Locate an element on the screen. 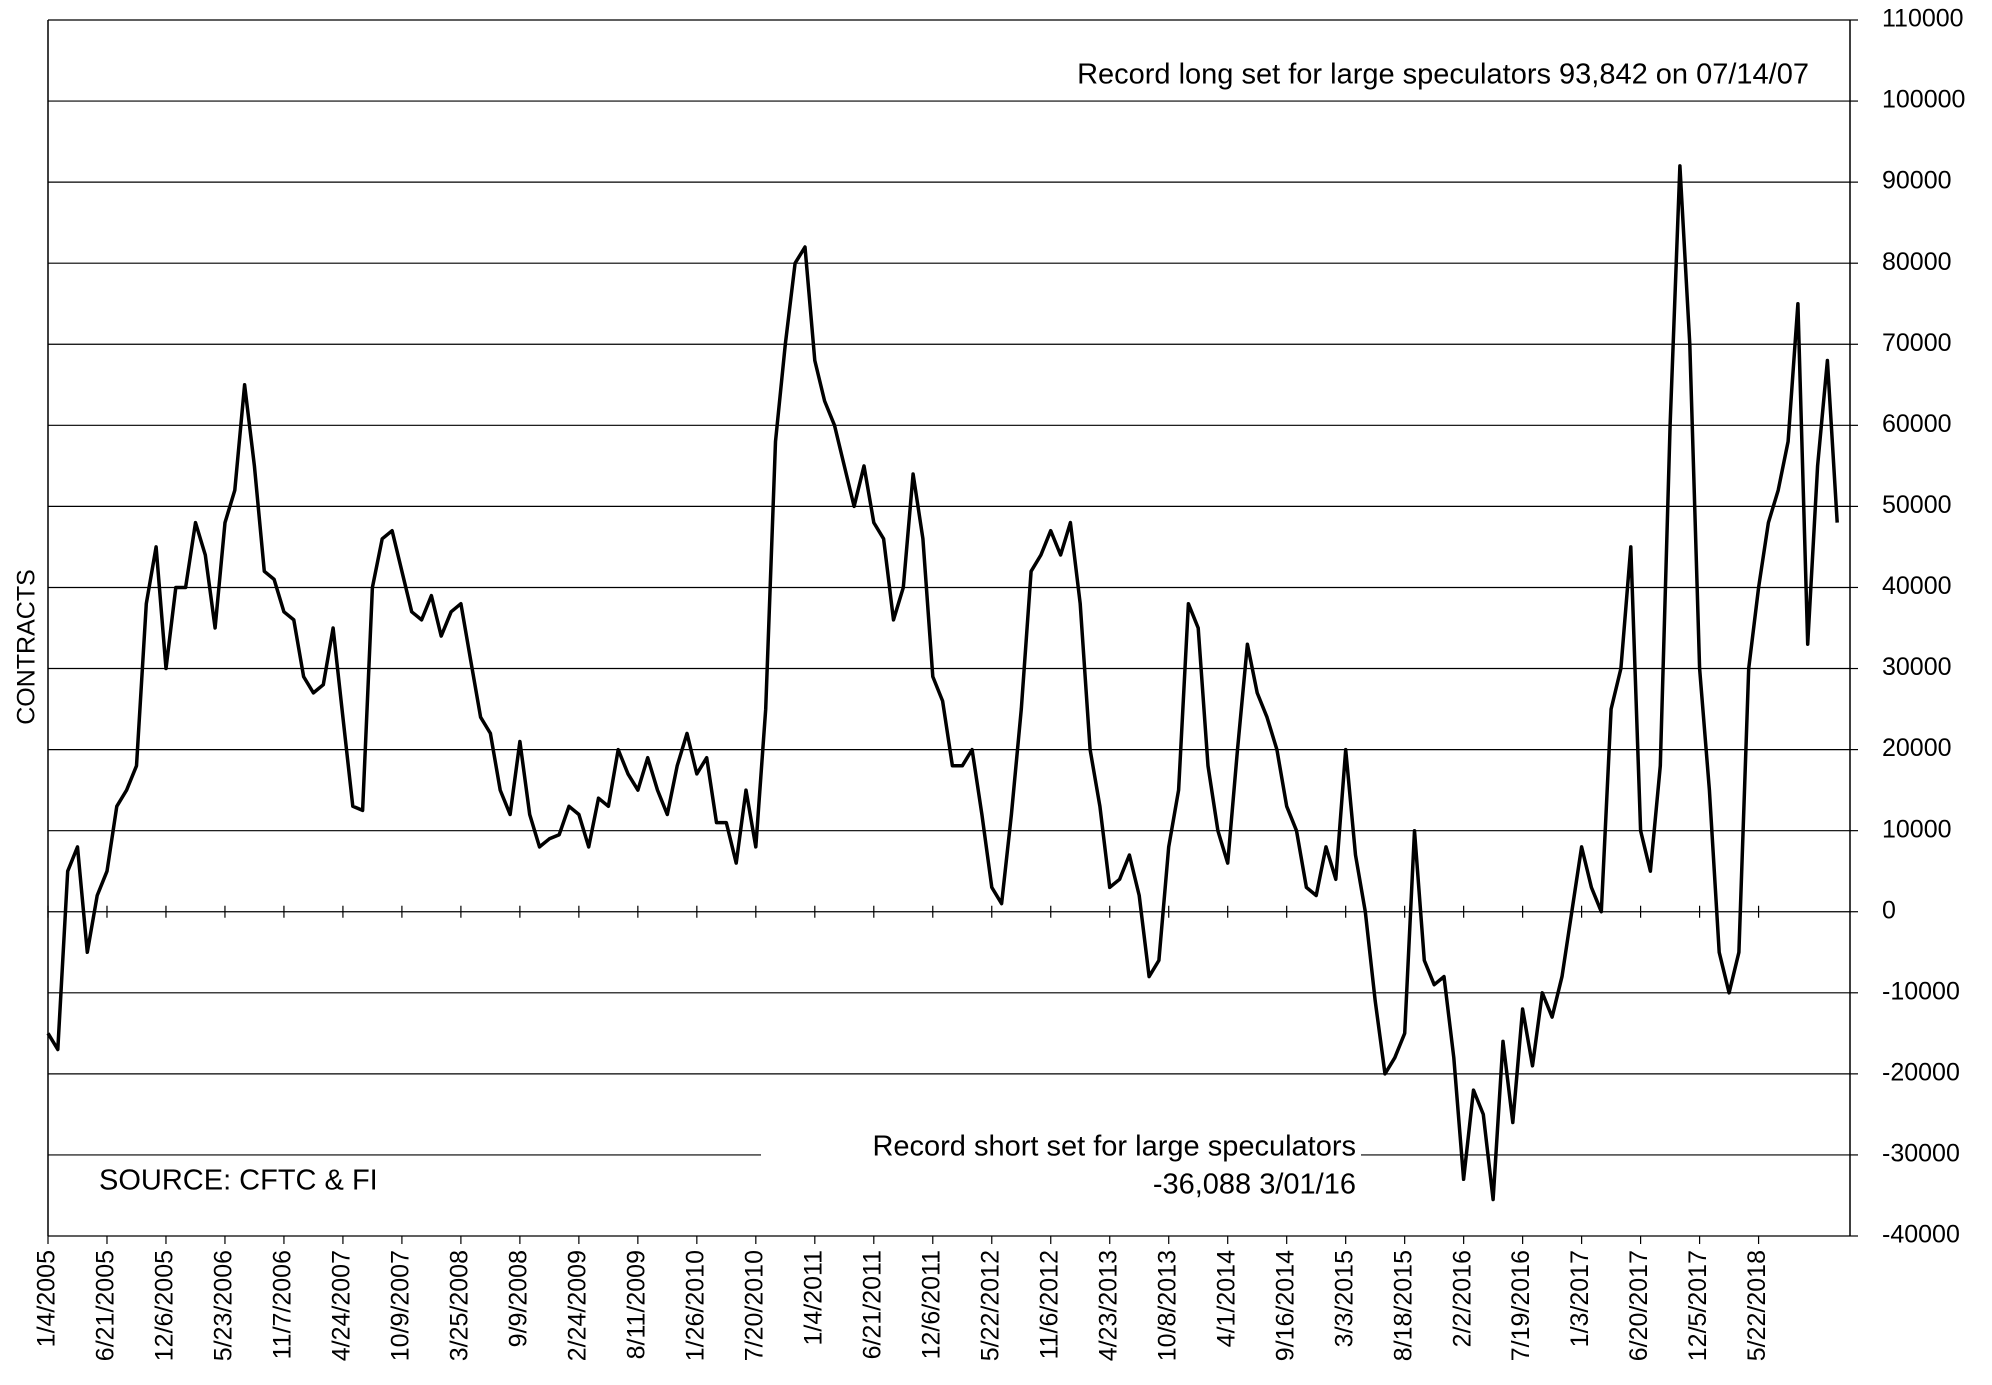 The image size is (1992, 1385). x-tick-label: 6/21/2005 is located at coordinates (106, 1305).